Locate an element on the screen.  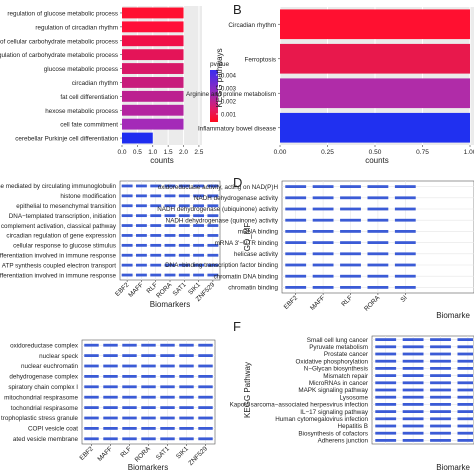
panel-f-row-label: Mismatch repair is located at coordinates (345, 376).